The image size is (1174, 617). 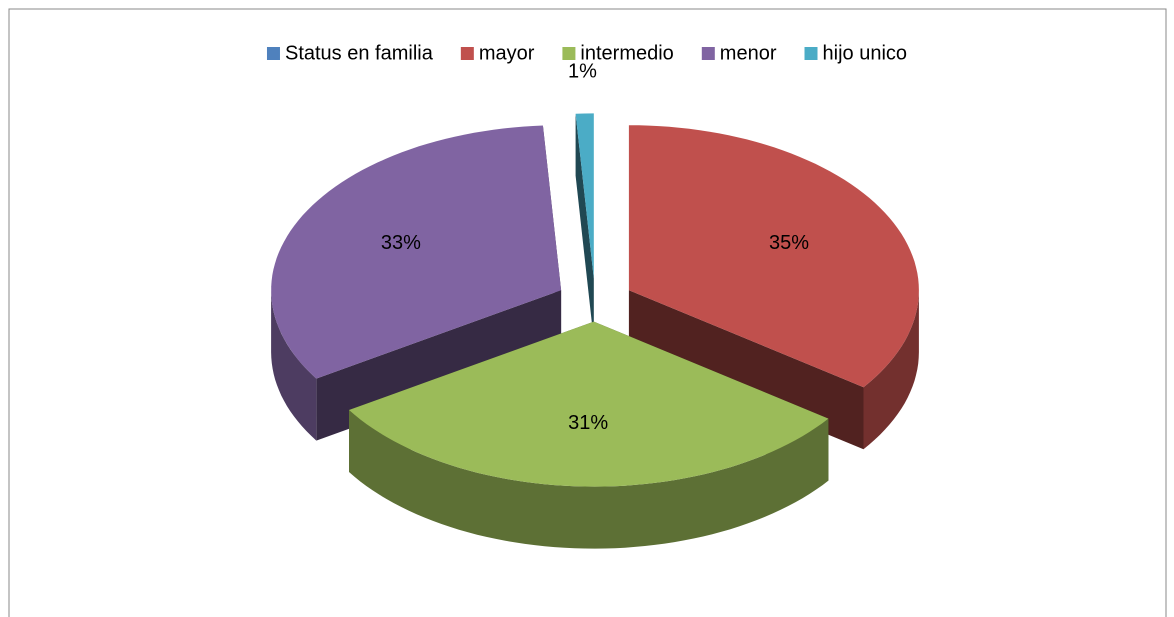 I want to click on legend-item: menor, so click(x=739, y=53).